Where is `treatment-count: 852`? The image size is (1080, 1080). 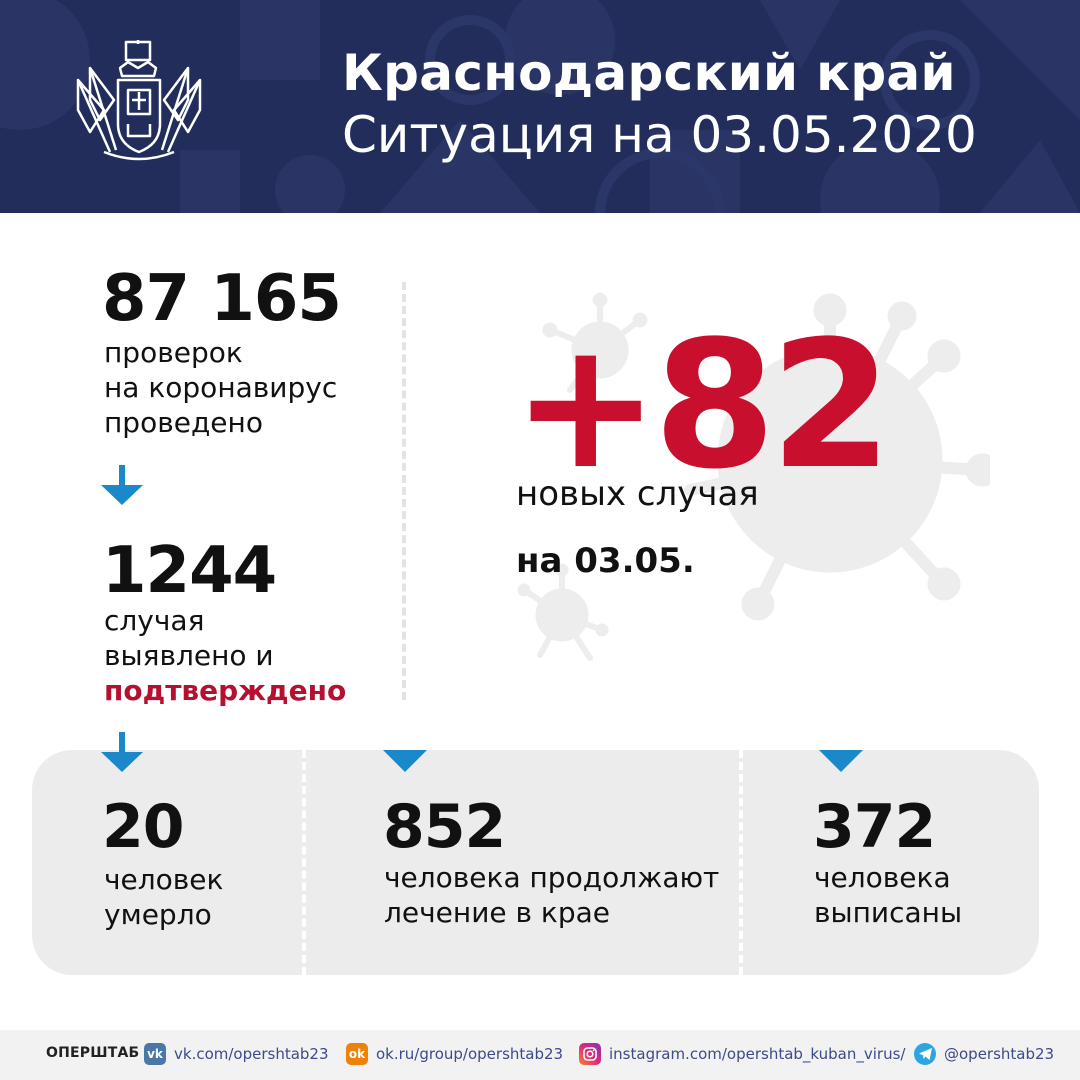
treatment-count: 852 is located at coordinates (444, 827).